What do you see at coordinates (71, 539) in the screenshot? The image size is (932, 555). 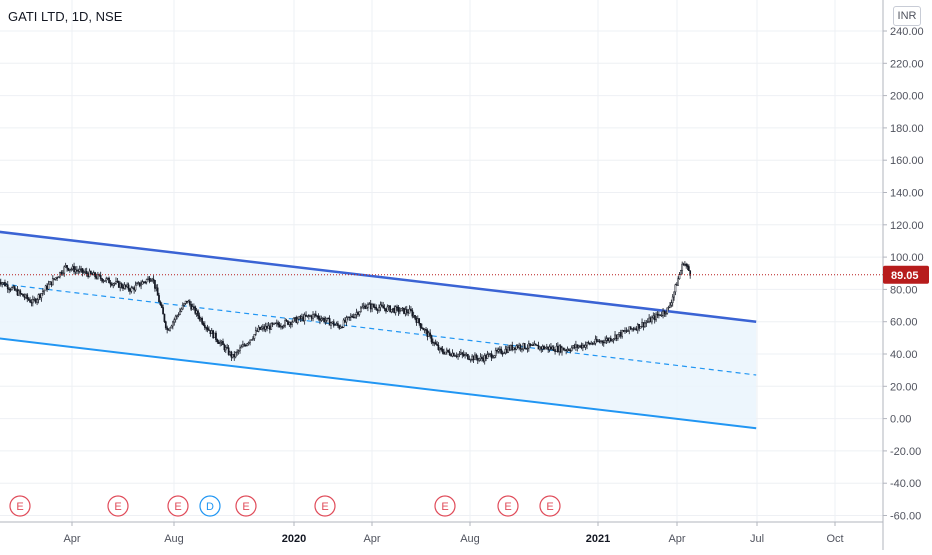 I see `x-tick-label: Apr` at bounding box center [71, 539].